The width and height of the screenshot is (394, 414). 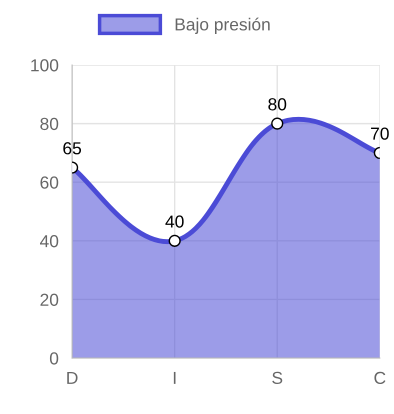 What do you see at coordinates (277, 378) in the screenshot?
I see `x-tick-label: S` at bounding box center [277, 378].